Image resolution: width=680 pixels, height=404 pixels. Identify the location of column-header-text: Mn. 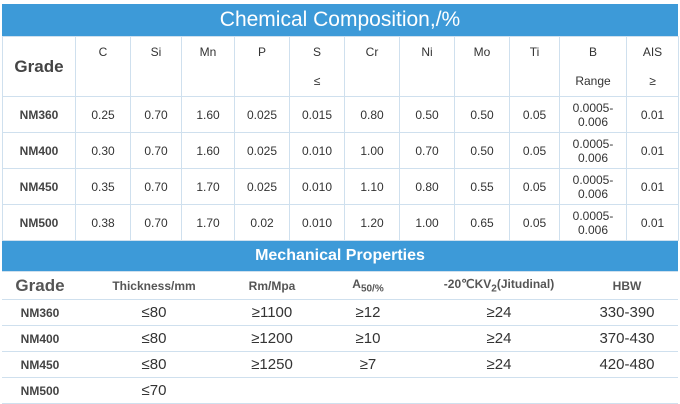
(208, 51).